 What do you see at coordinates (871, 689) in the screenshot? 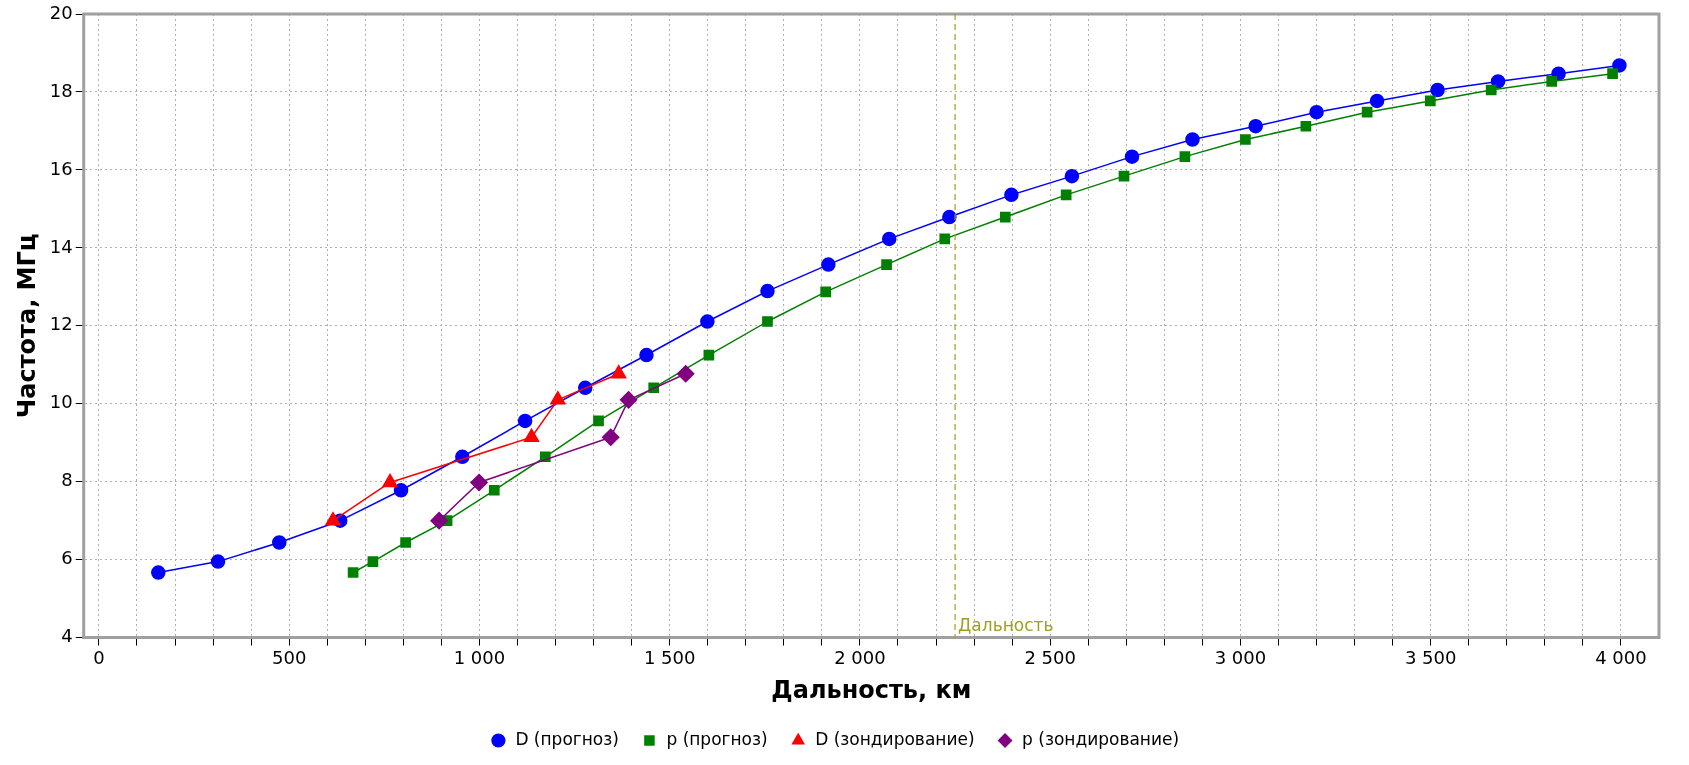
I see `x-axis-title: Дальность, км` at bounding box center [871, 689].